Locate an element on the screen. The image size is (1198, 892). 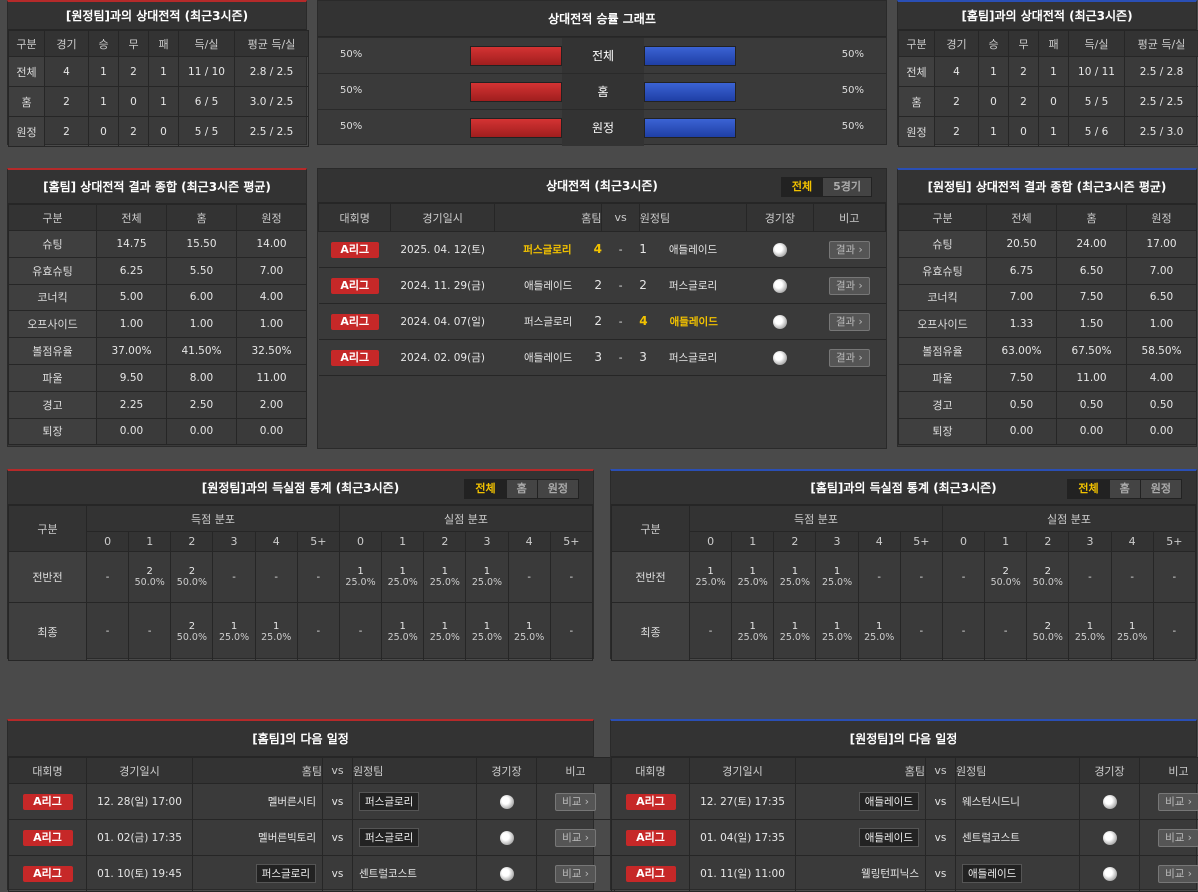
league-cell: A리그 is located at coordinates (651, 838).